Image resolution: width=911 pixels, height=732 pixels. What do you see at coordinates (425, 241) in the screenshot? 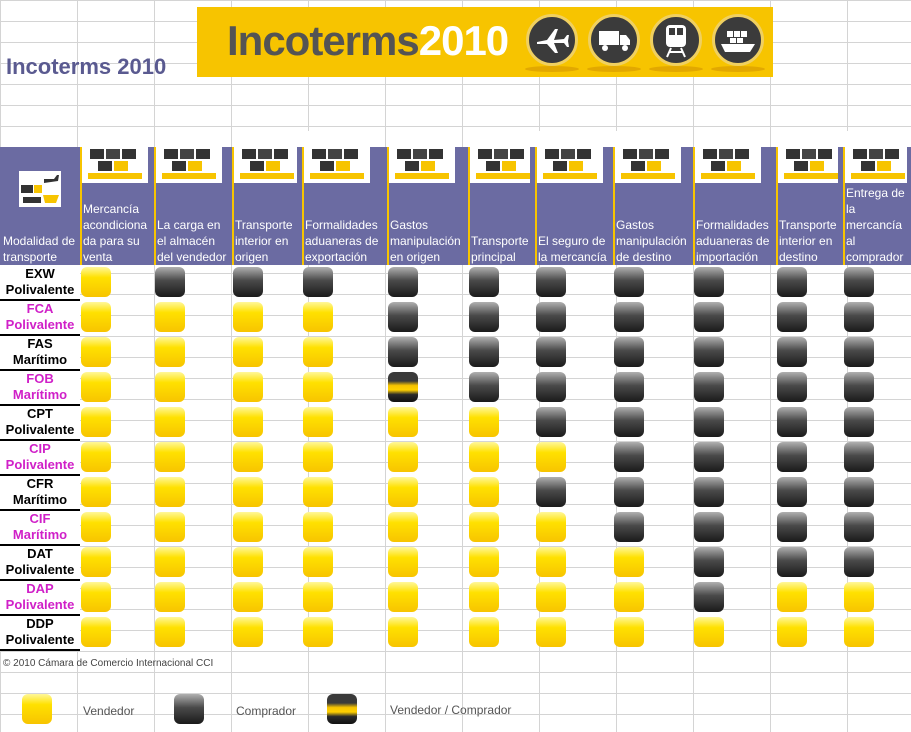
I see `column-header-label: Gastos manipulación en origen` at bounding box center [425, 241].